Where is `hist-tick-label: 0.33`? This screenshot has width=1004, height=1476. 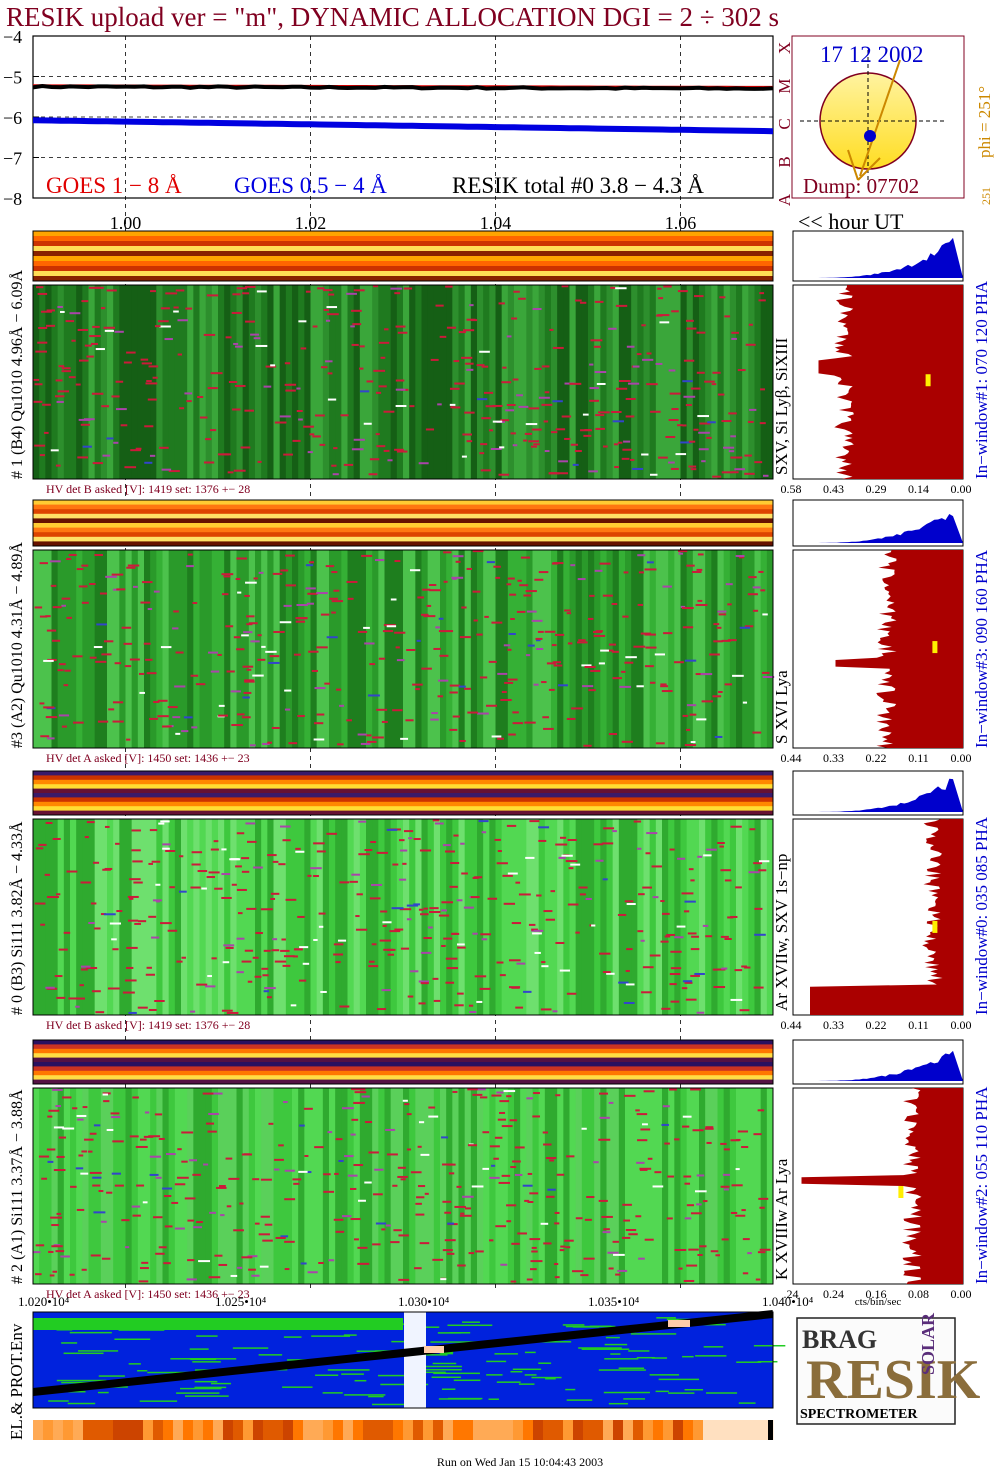 hist-tick-label: 0.33 is located at coordinates (833, 758).